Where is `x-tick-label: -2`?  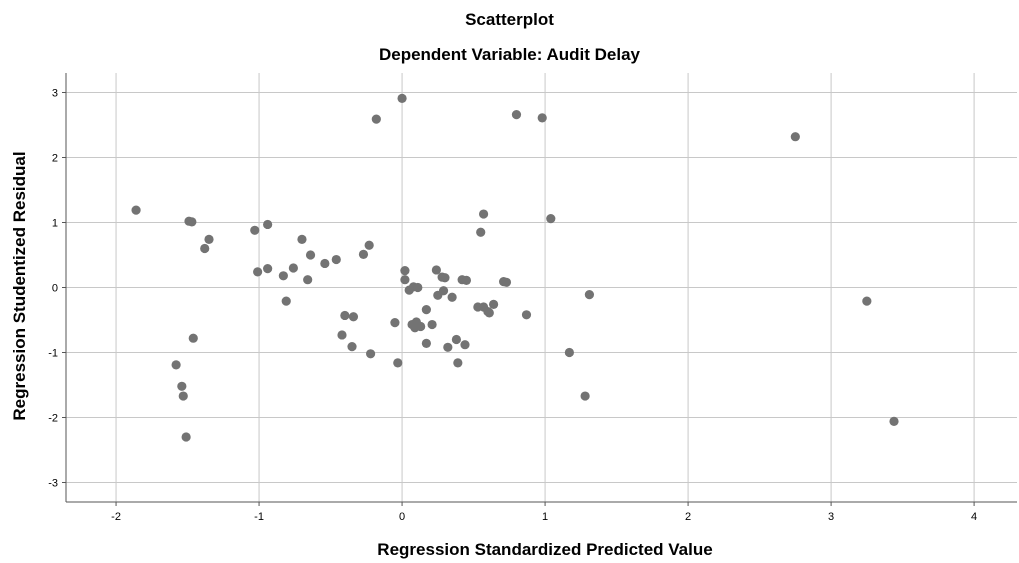
x-tick-label: -2 is located at coordinates (116, 517).